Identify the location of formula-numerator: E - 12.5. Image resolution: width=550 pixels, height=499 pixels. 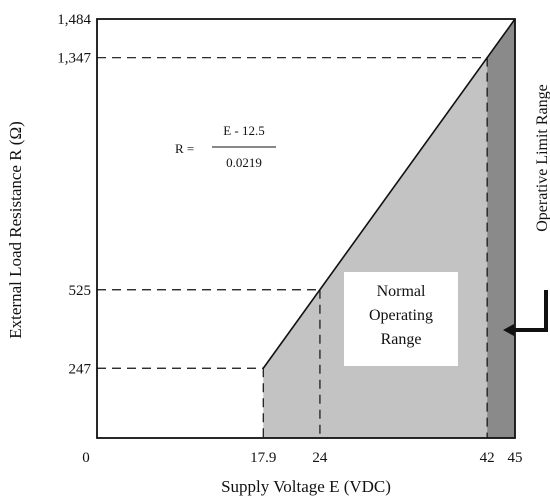
(244, 130).